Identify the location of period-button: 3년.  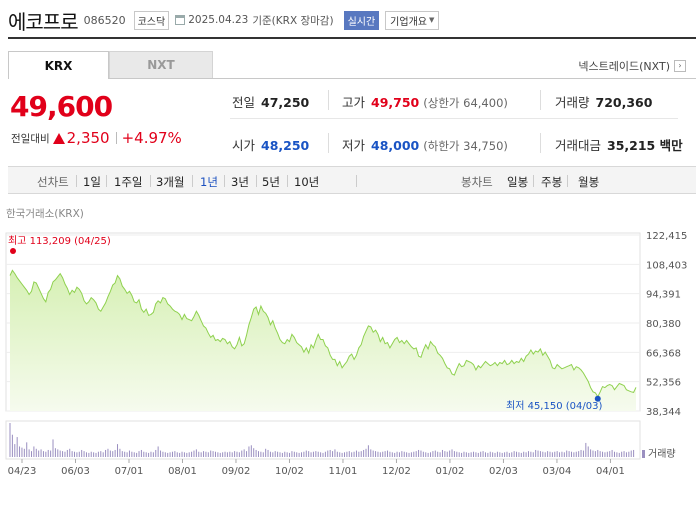
(240, 182).